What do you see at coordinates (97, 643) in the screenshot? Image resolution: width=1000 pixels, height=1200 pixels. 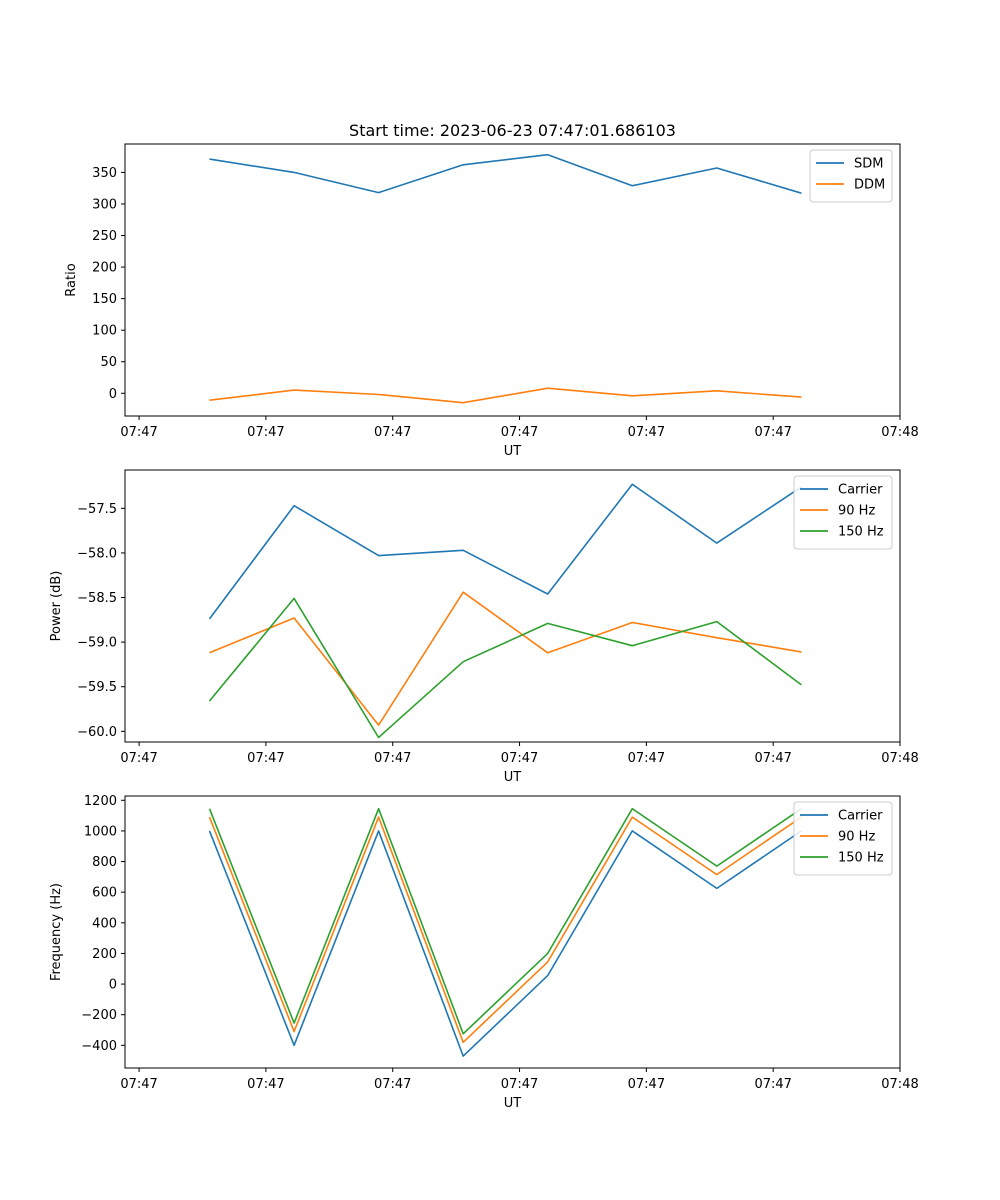 I see `y-tick-label: −59.0` at bounding box center [97, 643].